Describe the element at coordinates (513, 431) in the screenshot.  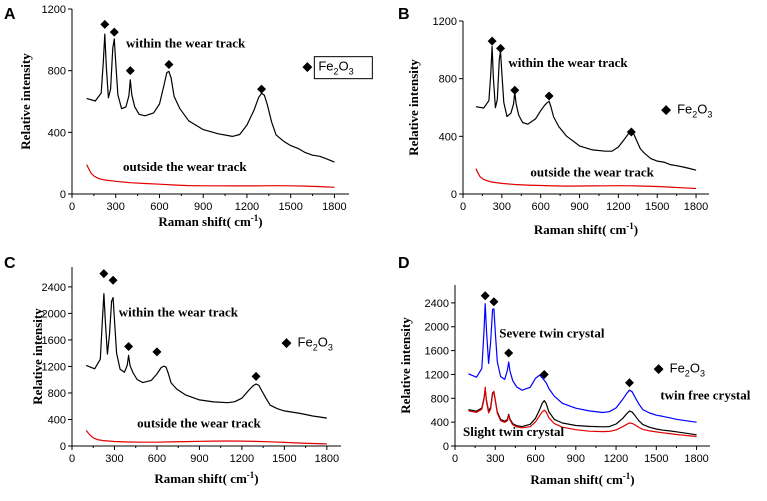
I see `annotation-slight-twin-crystal: Slight twin crystal` at that location.